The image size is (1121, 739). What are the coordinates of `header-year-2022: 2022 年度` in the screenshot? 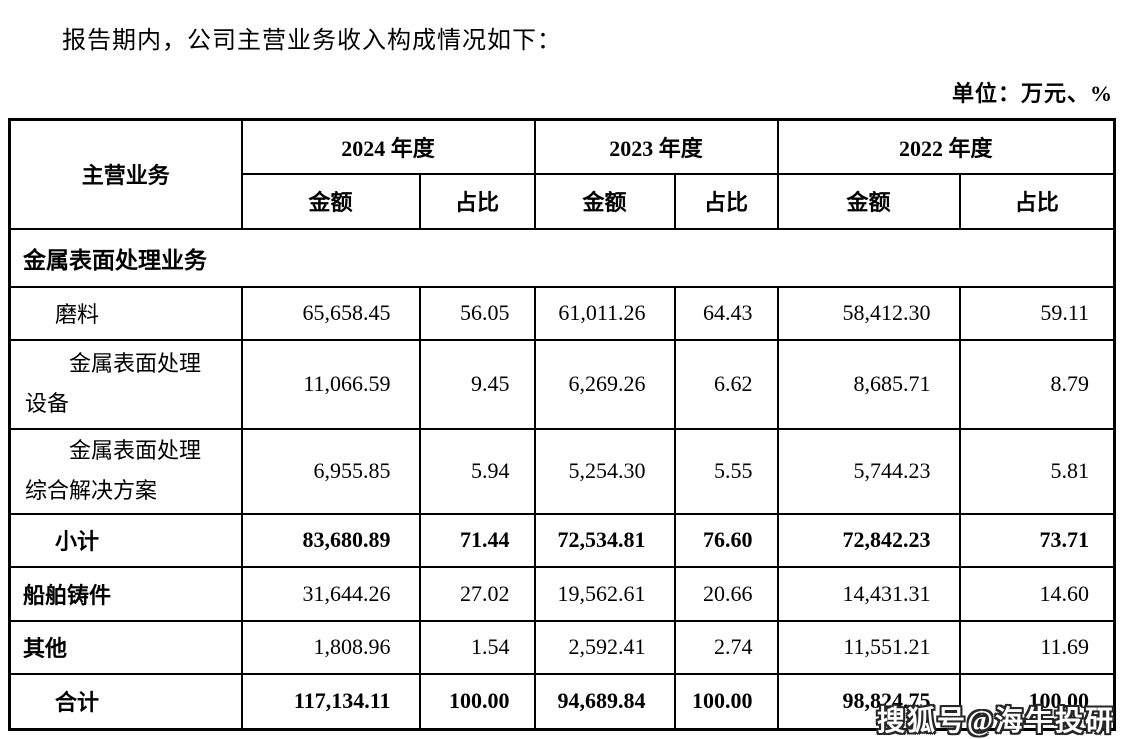 It's located at (946, 146).